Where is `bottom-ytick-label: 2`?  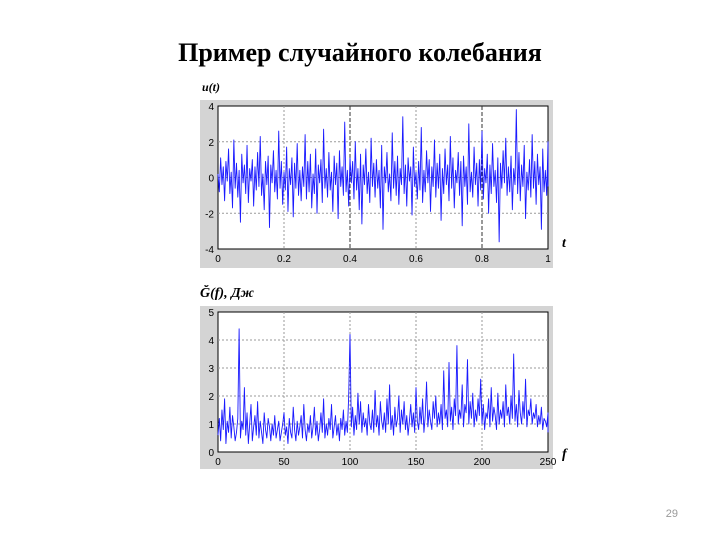 bottom-ytick-label: 2 is located at coordinates (211, 397).